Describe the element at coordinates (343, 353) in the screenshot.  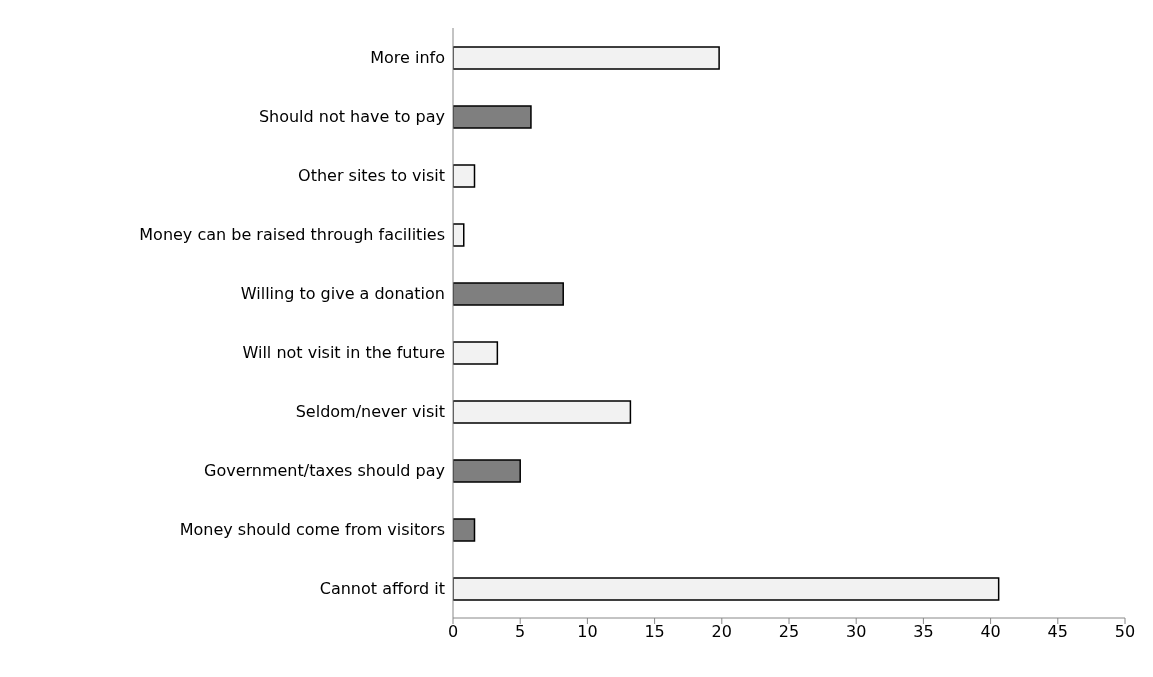
I see `y-tick-label: Will not visit in the future` at that location.